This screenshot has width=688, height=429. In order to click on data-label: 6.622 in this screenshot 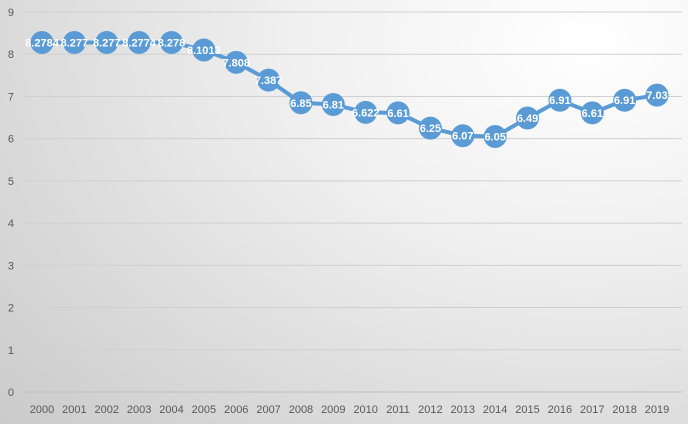, I will do `click(366, 113)`.